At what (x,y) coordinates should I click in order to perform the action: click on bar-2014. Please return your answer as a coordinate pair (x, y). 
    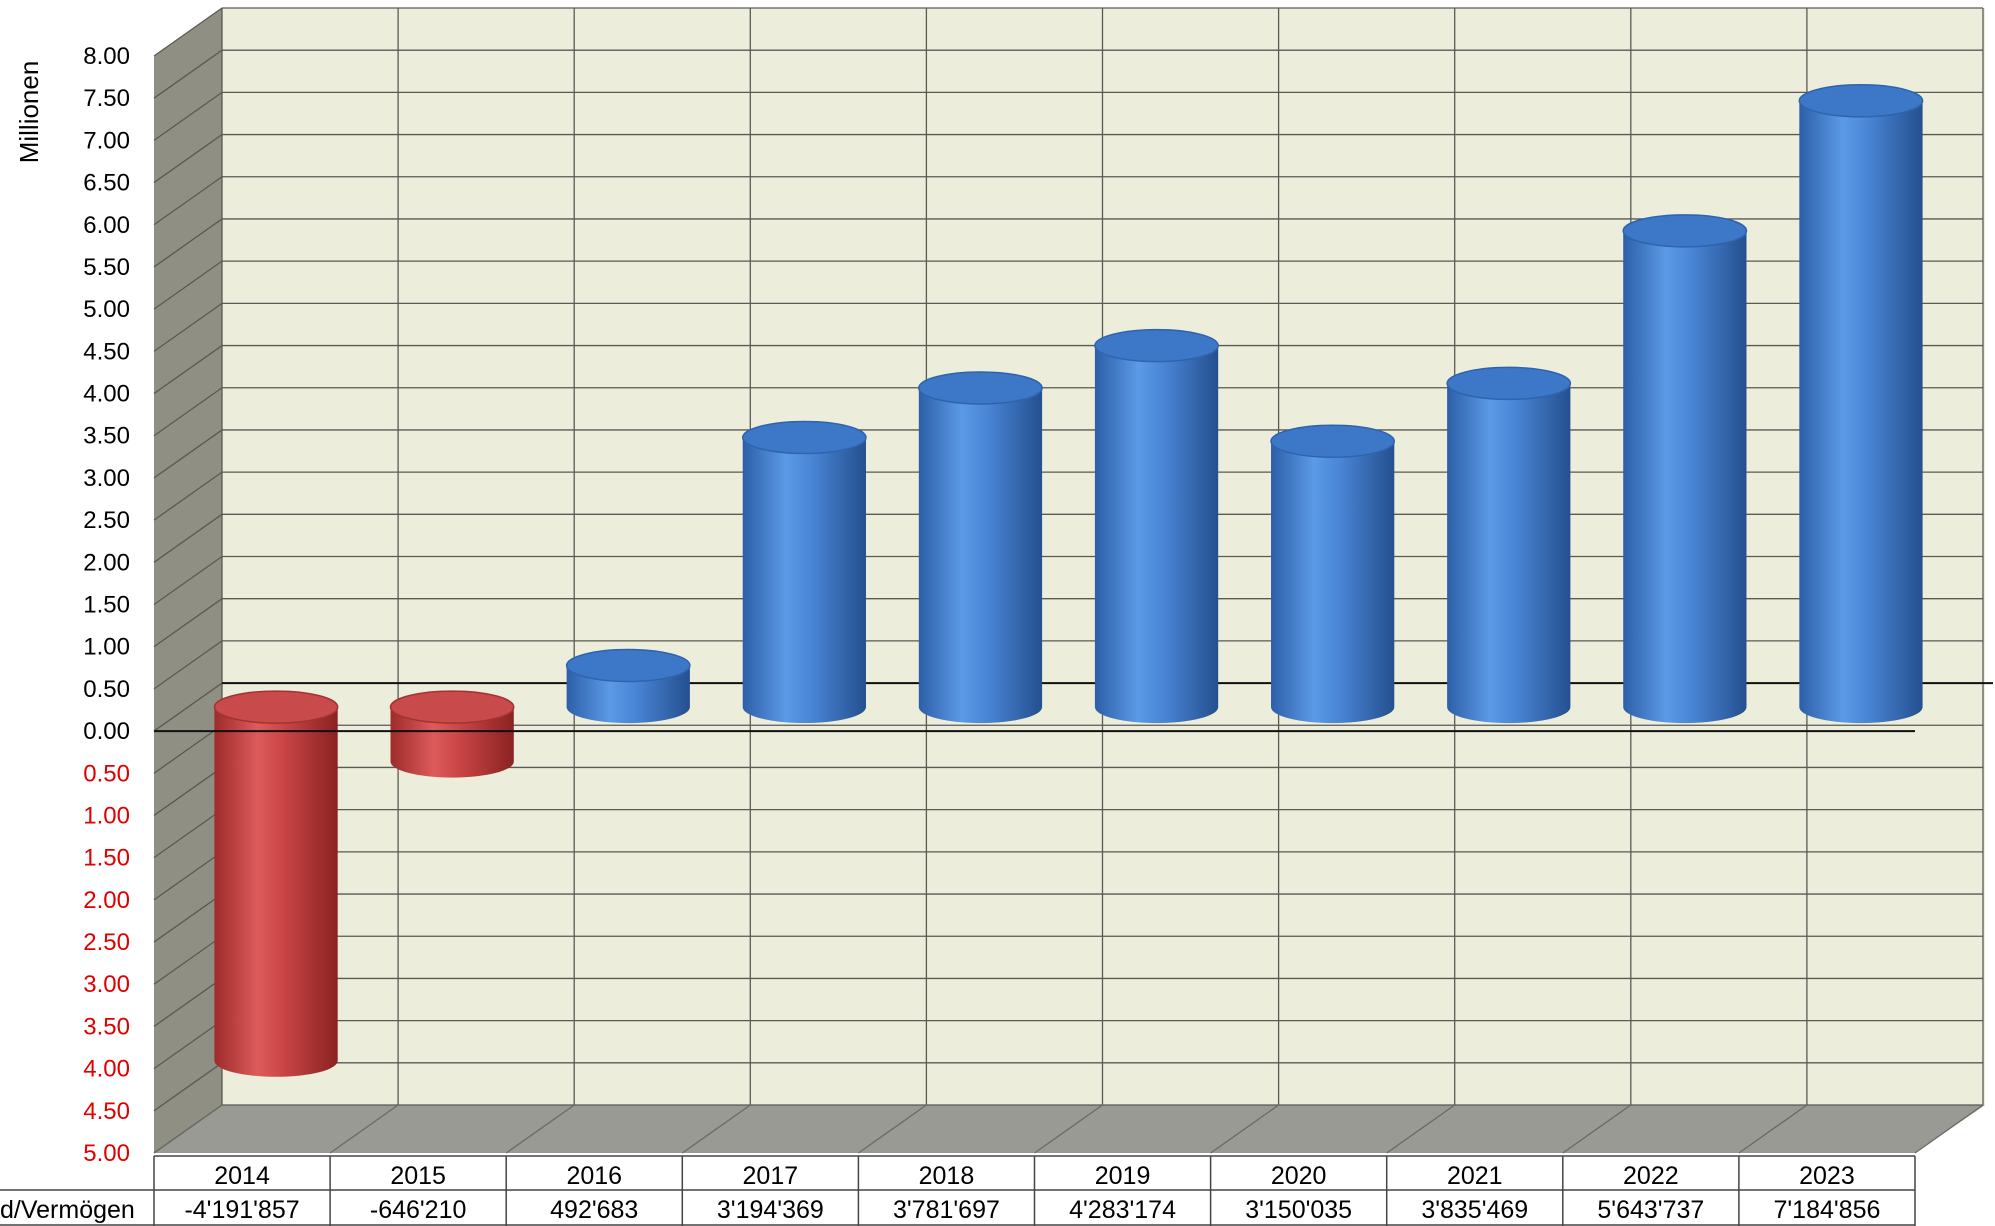
    Looking at the image, I should click on (276, 883).